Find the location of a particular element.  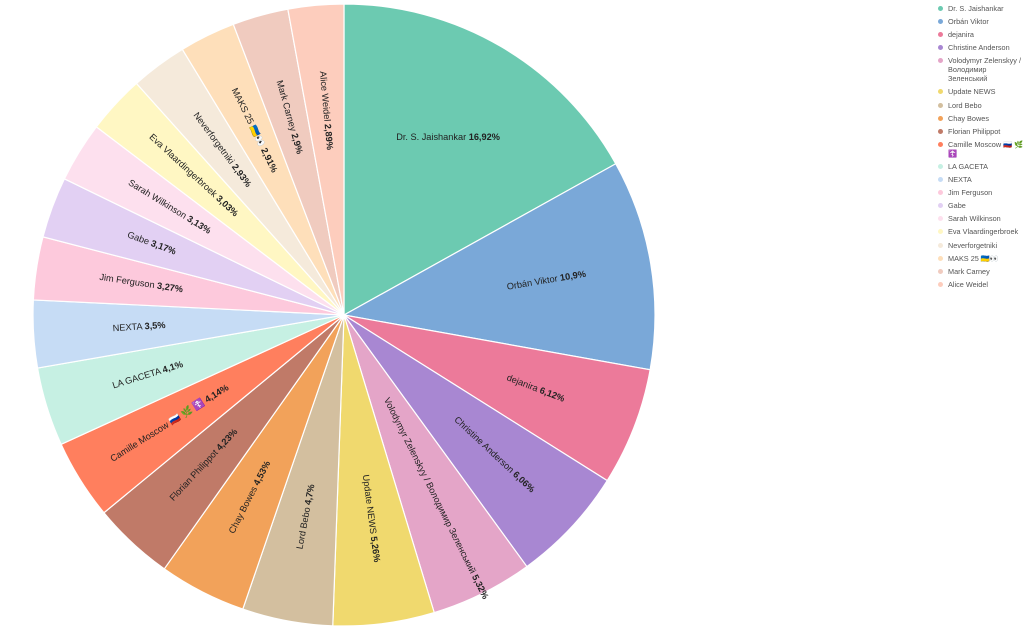

legend-item: Eva Vlaardingerbroek is located at coordinates (980, 231).